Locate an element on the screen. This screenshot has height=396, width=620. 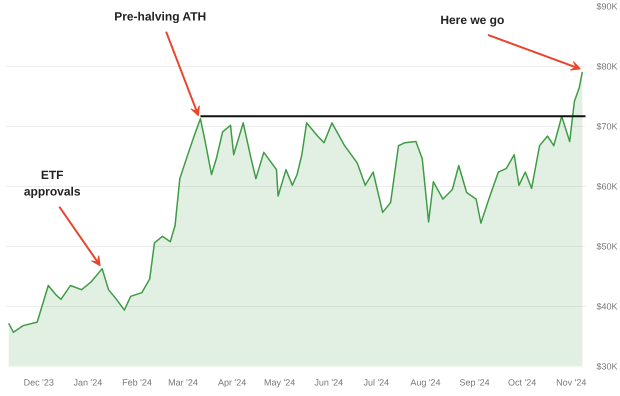
y-tick-label: $50K is located at coordinates (607, 247).